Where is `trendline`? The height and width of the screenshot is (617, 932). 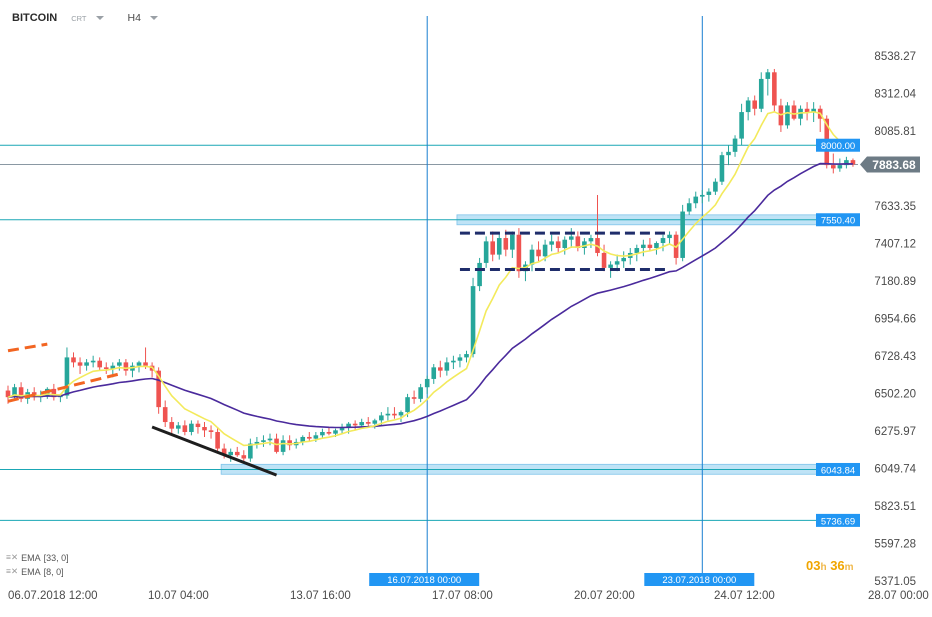 trendline is located at coordinates (214, 451).